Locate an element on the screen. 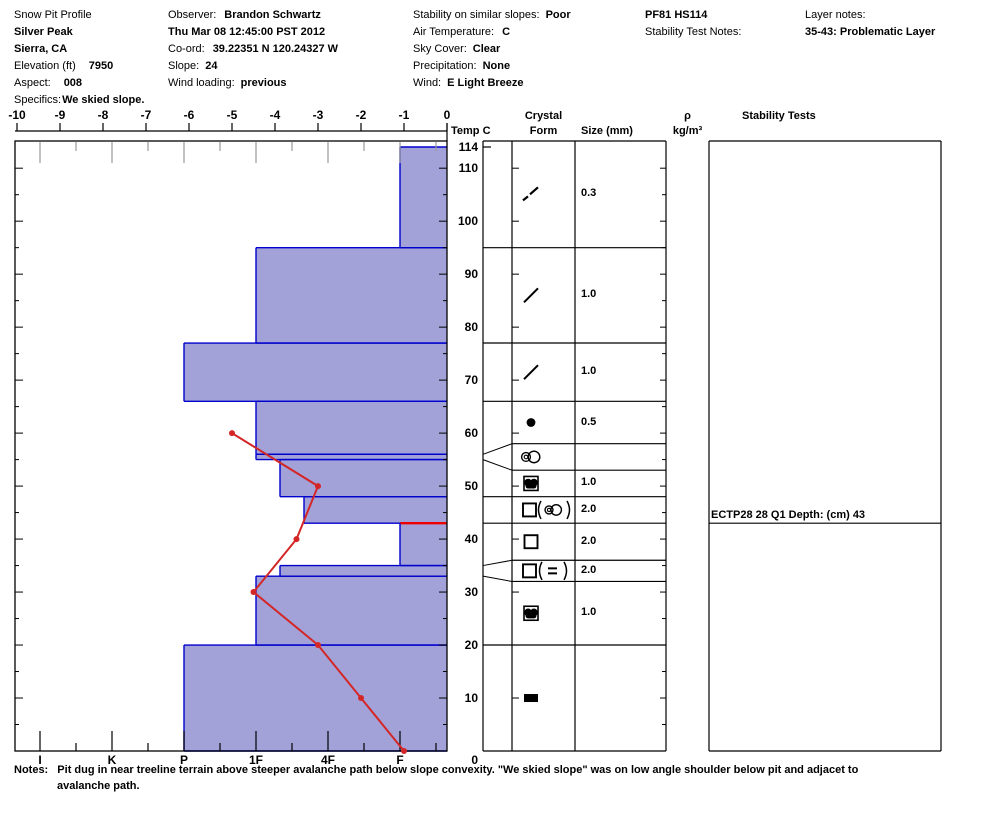 The image size is (994, 840). hardness-tick-label: 1F is located at coordinates (255, 760).